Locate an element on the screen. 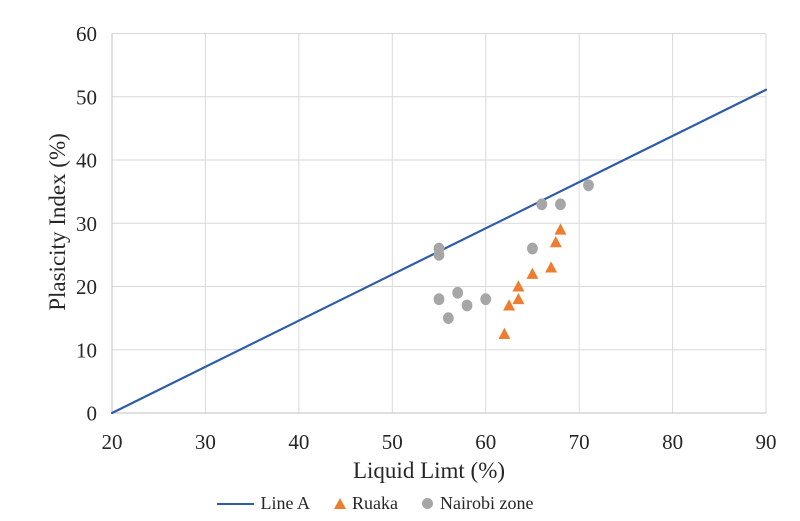 Image resolution: width=800 pixels, height=521 pixels. y-axis-tick-labels: 0 10 20 30 40 50 60 is located at coordinates (86, 224).